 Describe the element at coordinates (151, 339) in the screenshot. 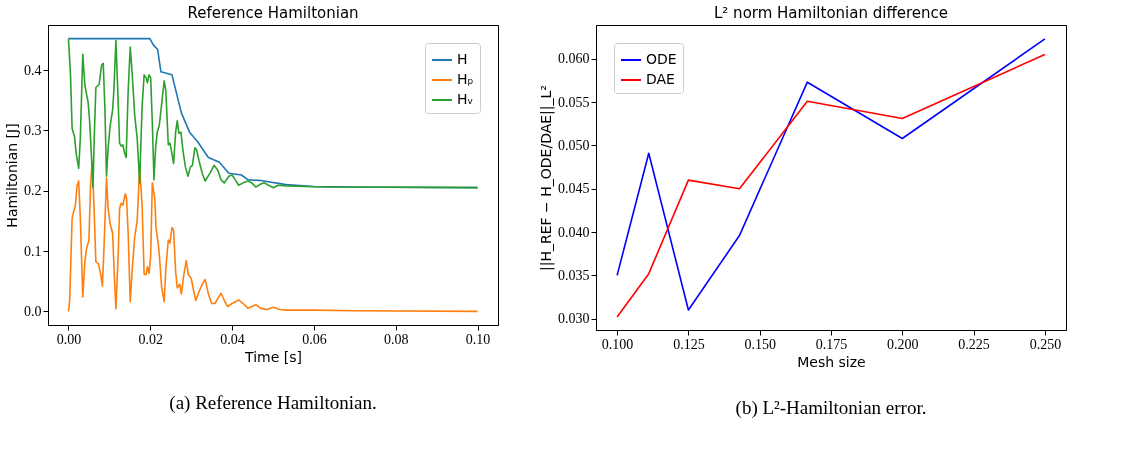

I see `x-tick-label: 0.02` at that location.